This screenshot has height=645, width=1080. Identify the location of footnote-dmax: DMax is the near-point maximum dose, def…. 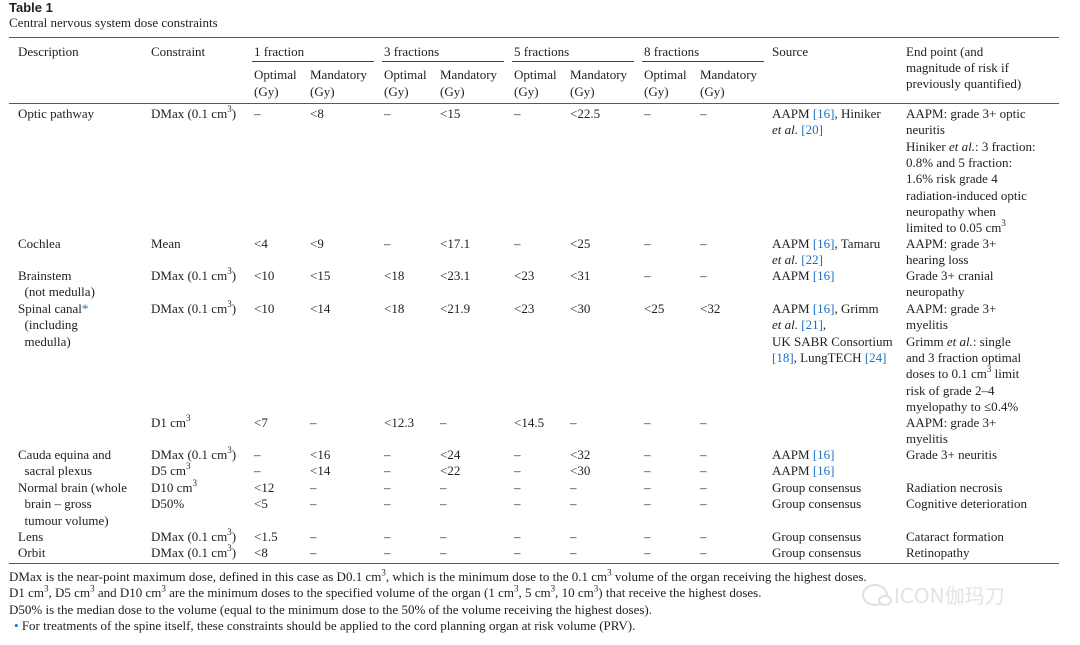
(438, 575).